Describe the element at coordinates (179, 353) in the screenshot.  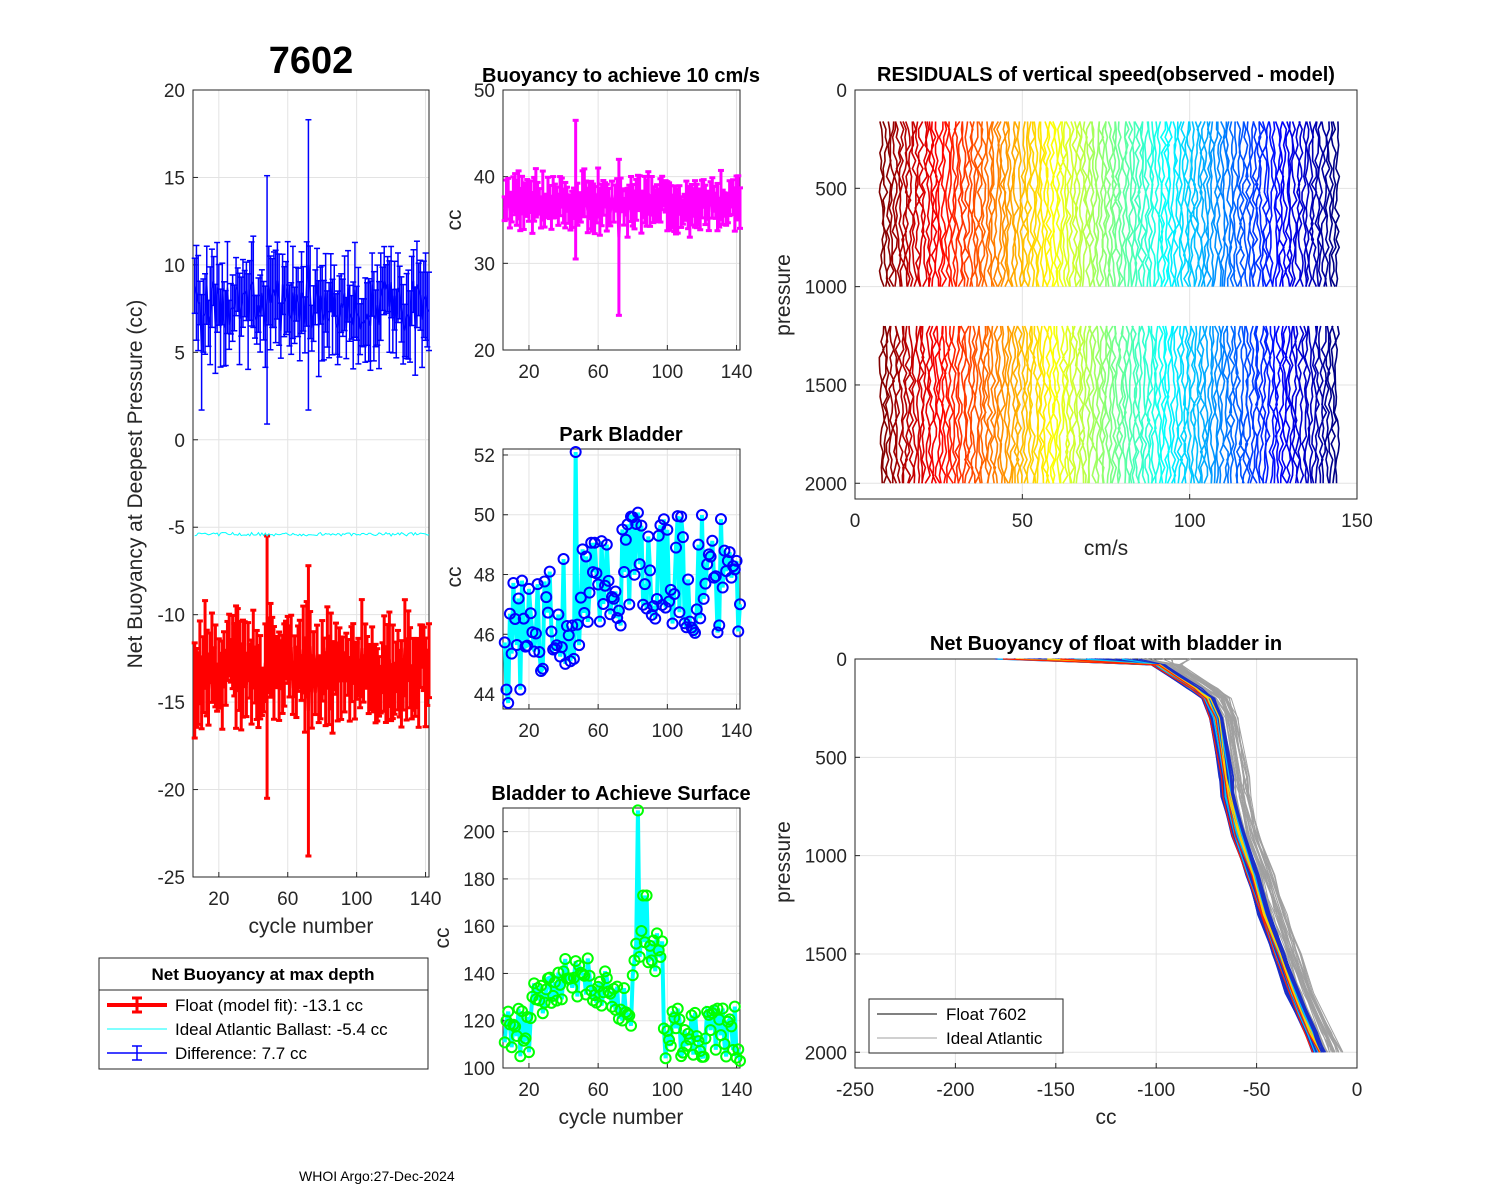
I see `net_buoyancy-ytick-label: 5` at that location.